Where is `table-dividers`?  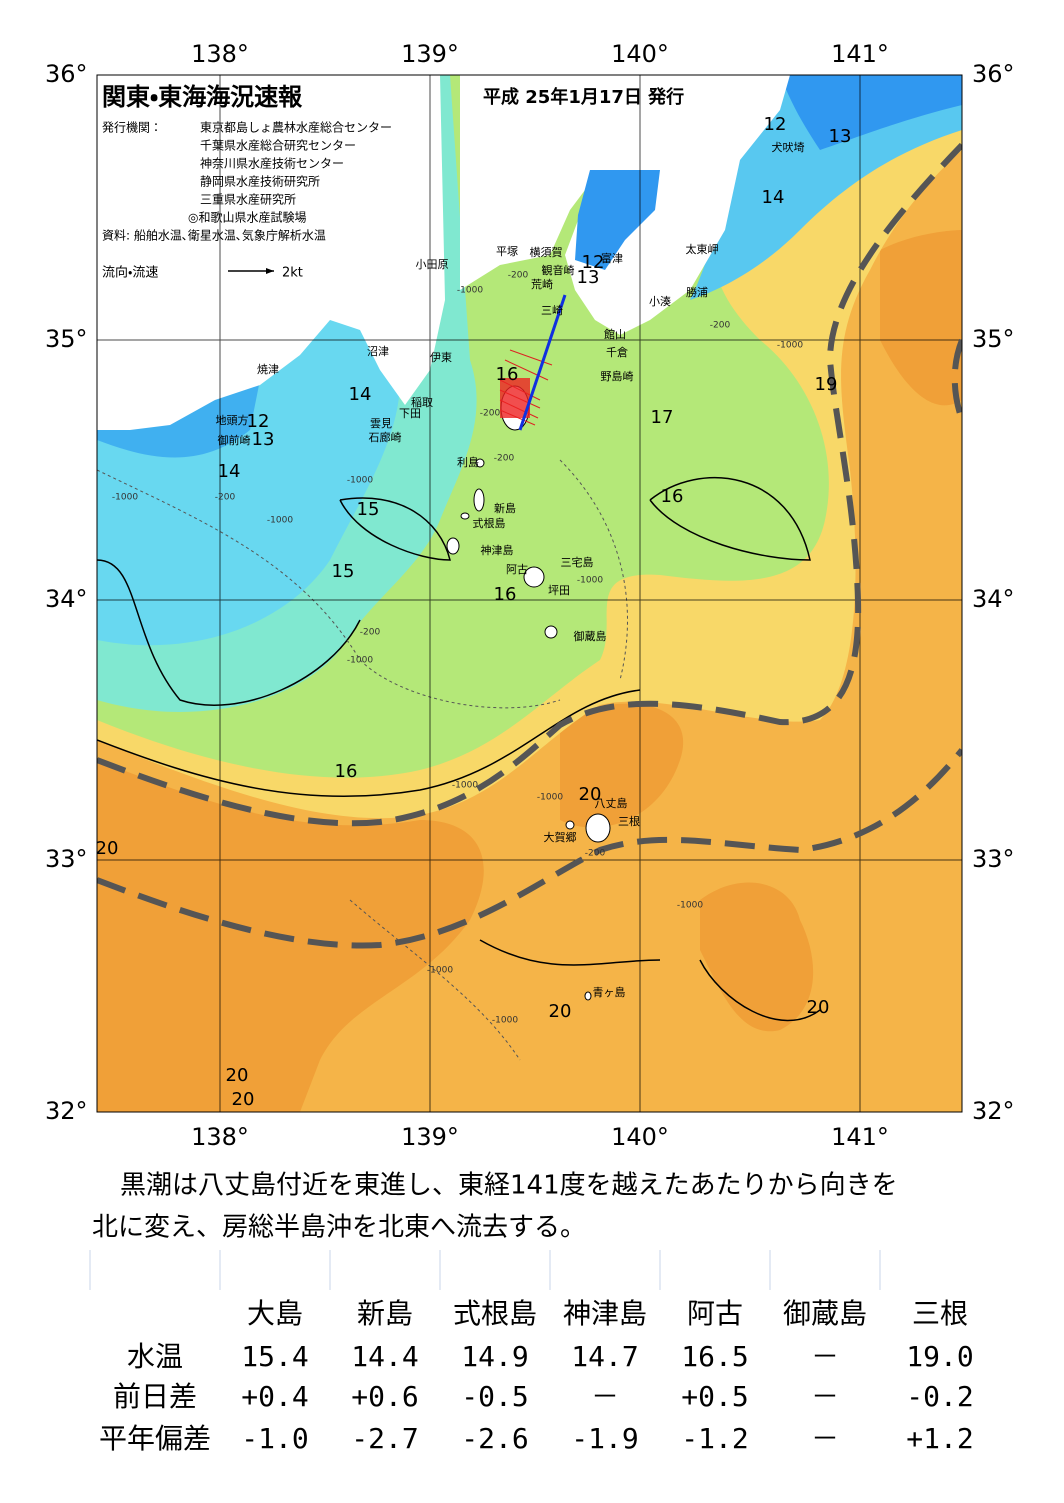
table-dividers is located at coordinates (485, 1270).